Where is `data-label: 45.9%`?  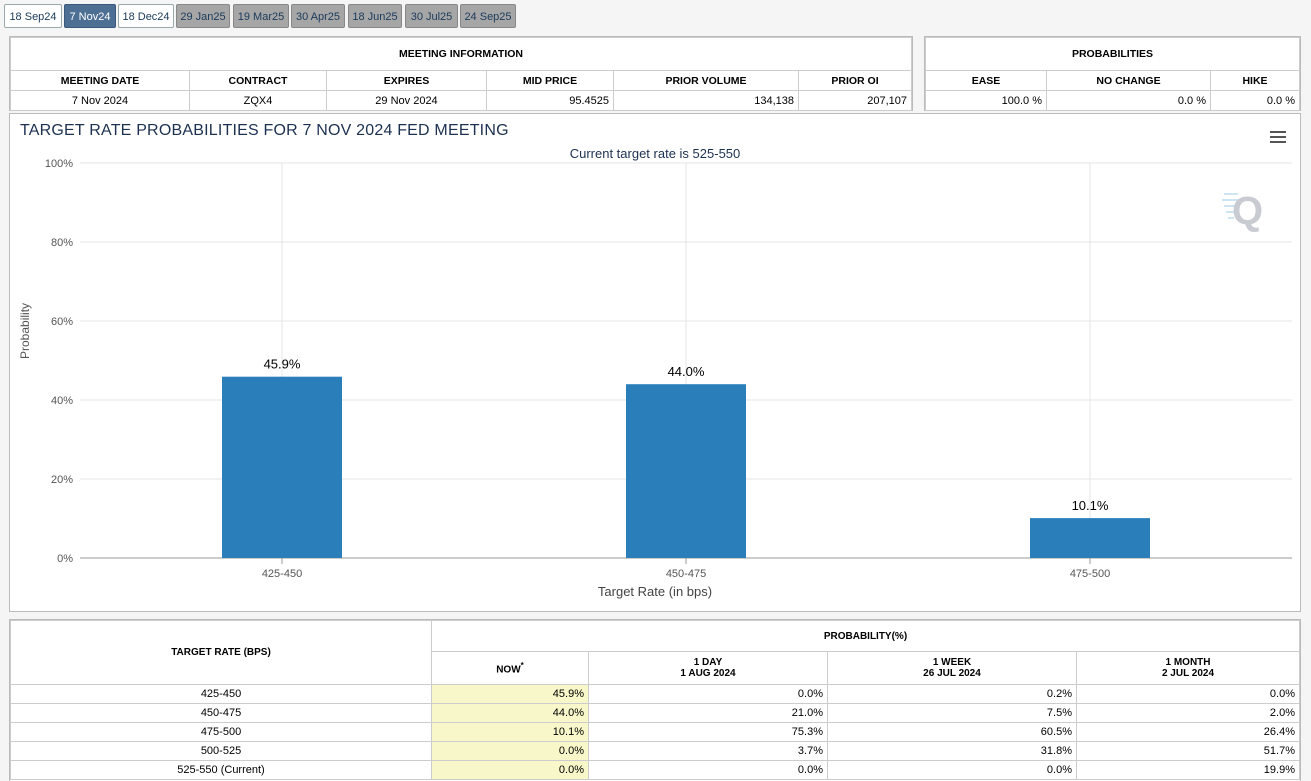
data-label: 45.9% is located at coordinates (282, 364).